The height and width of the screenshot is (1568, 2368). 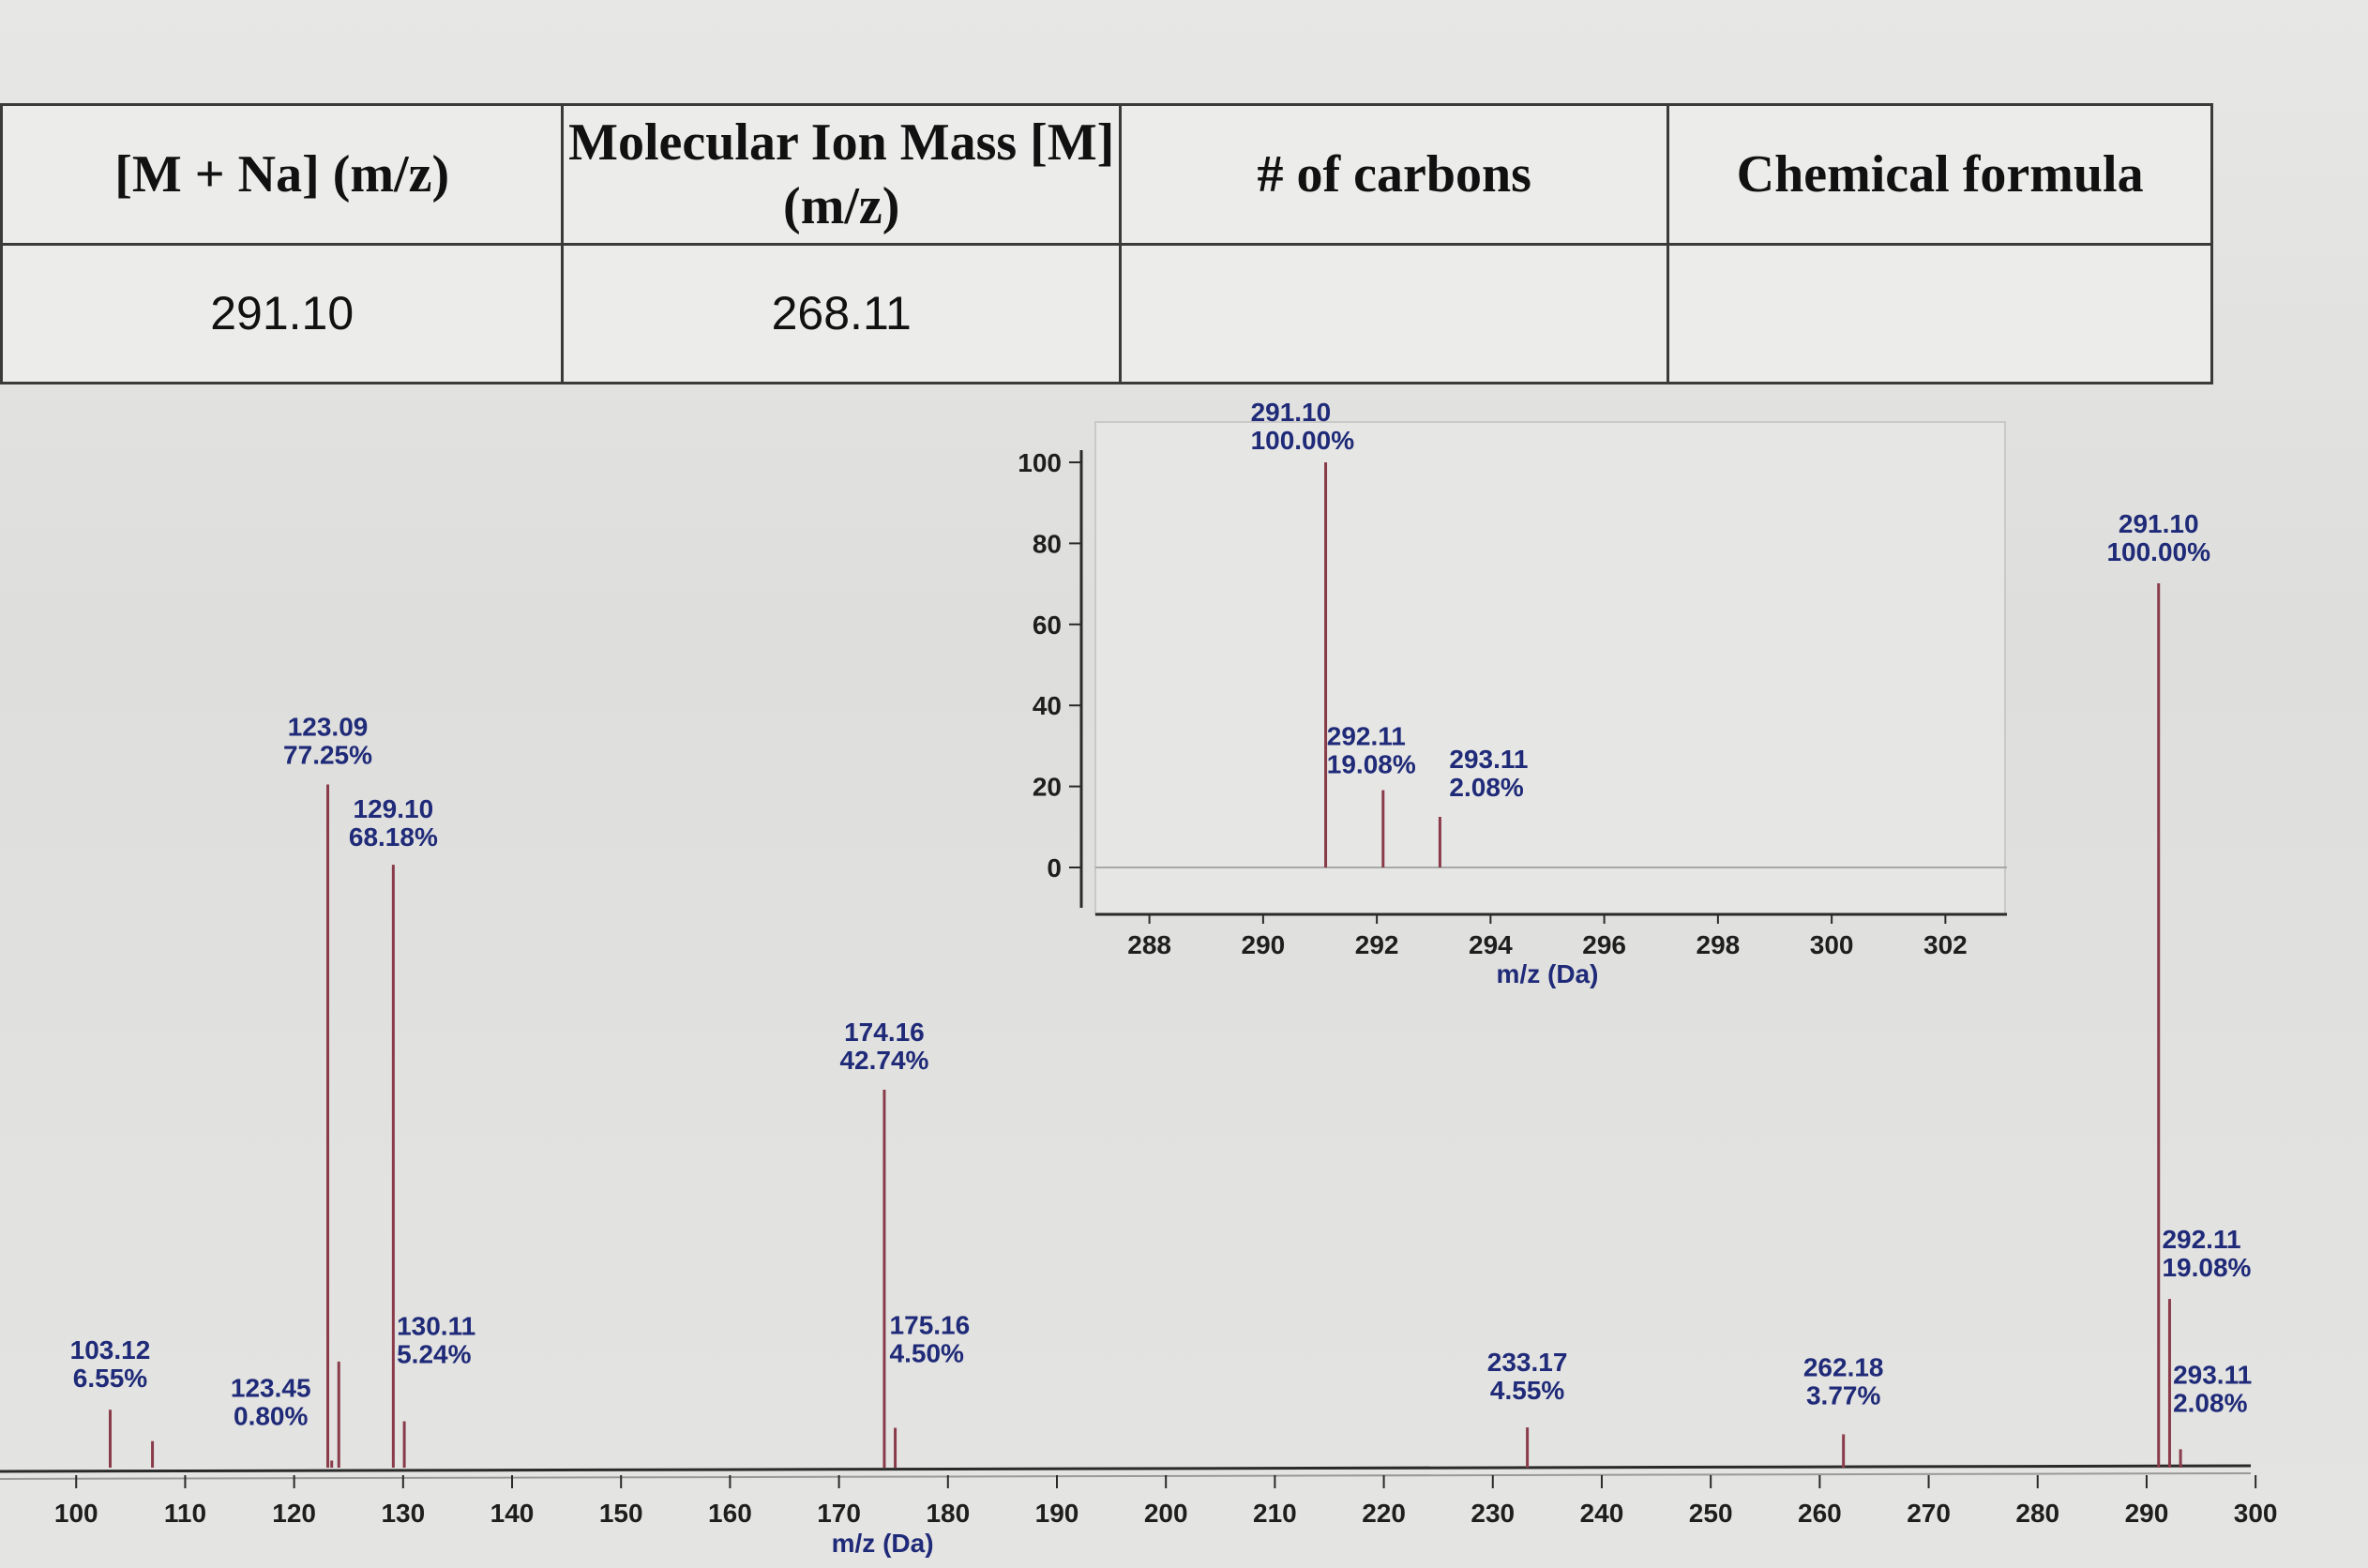 I want to click on inset-x-tick-label: 290, so click(x=1264, y=944).